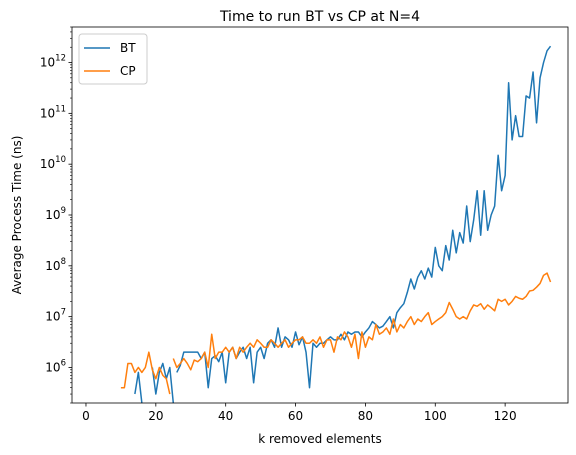  I want to click on x-tick-label-60: 60, so click(295, 416).